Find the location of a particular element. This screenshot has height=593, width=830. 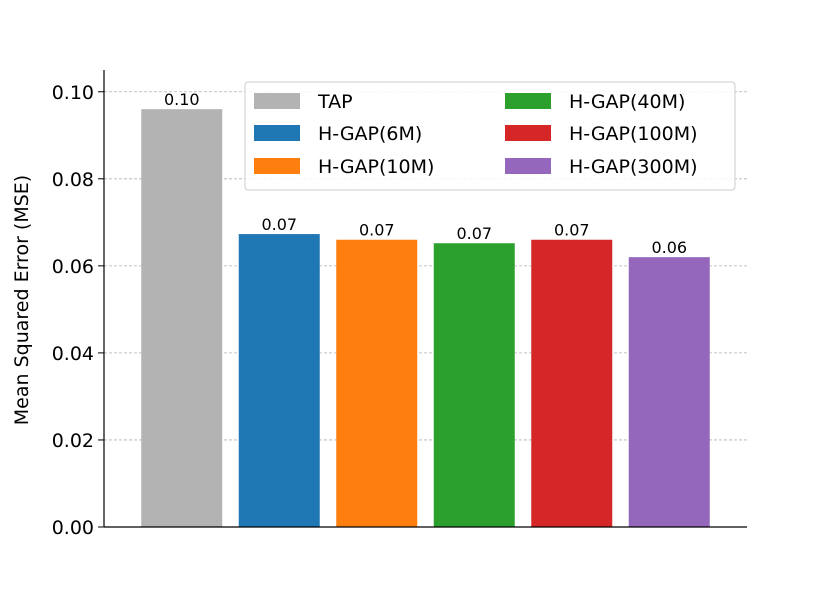

bar-h-gap-100m is located at coordinates (572, 383).